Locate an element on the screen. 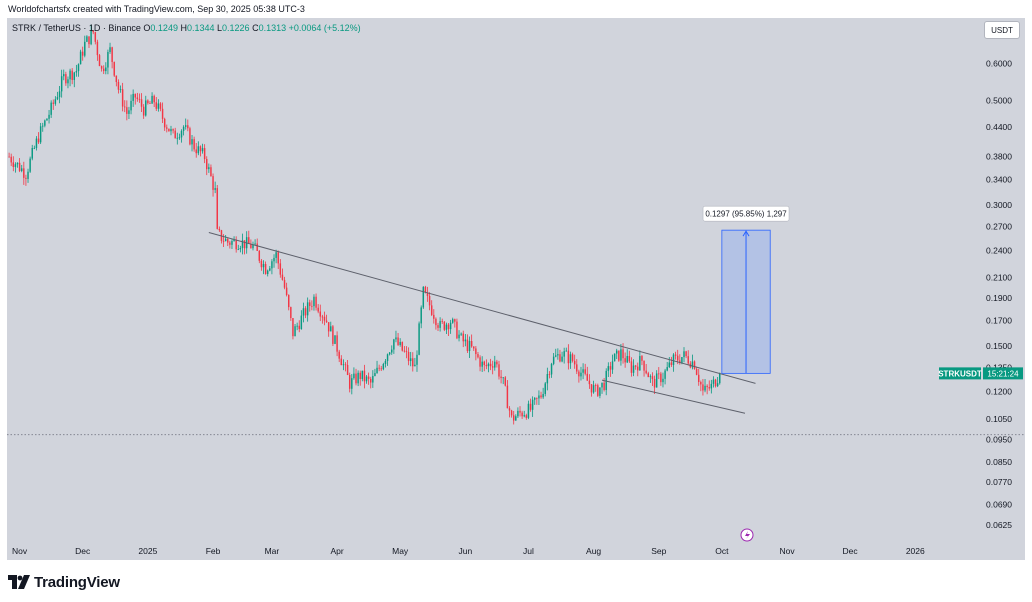 The height and width of the screenshot is (602, 1032). x-tick-label: Jul is located at coordinates (528, 551).